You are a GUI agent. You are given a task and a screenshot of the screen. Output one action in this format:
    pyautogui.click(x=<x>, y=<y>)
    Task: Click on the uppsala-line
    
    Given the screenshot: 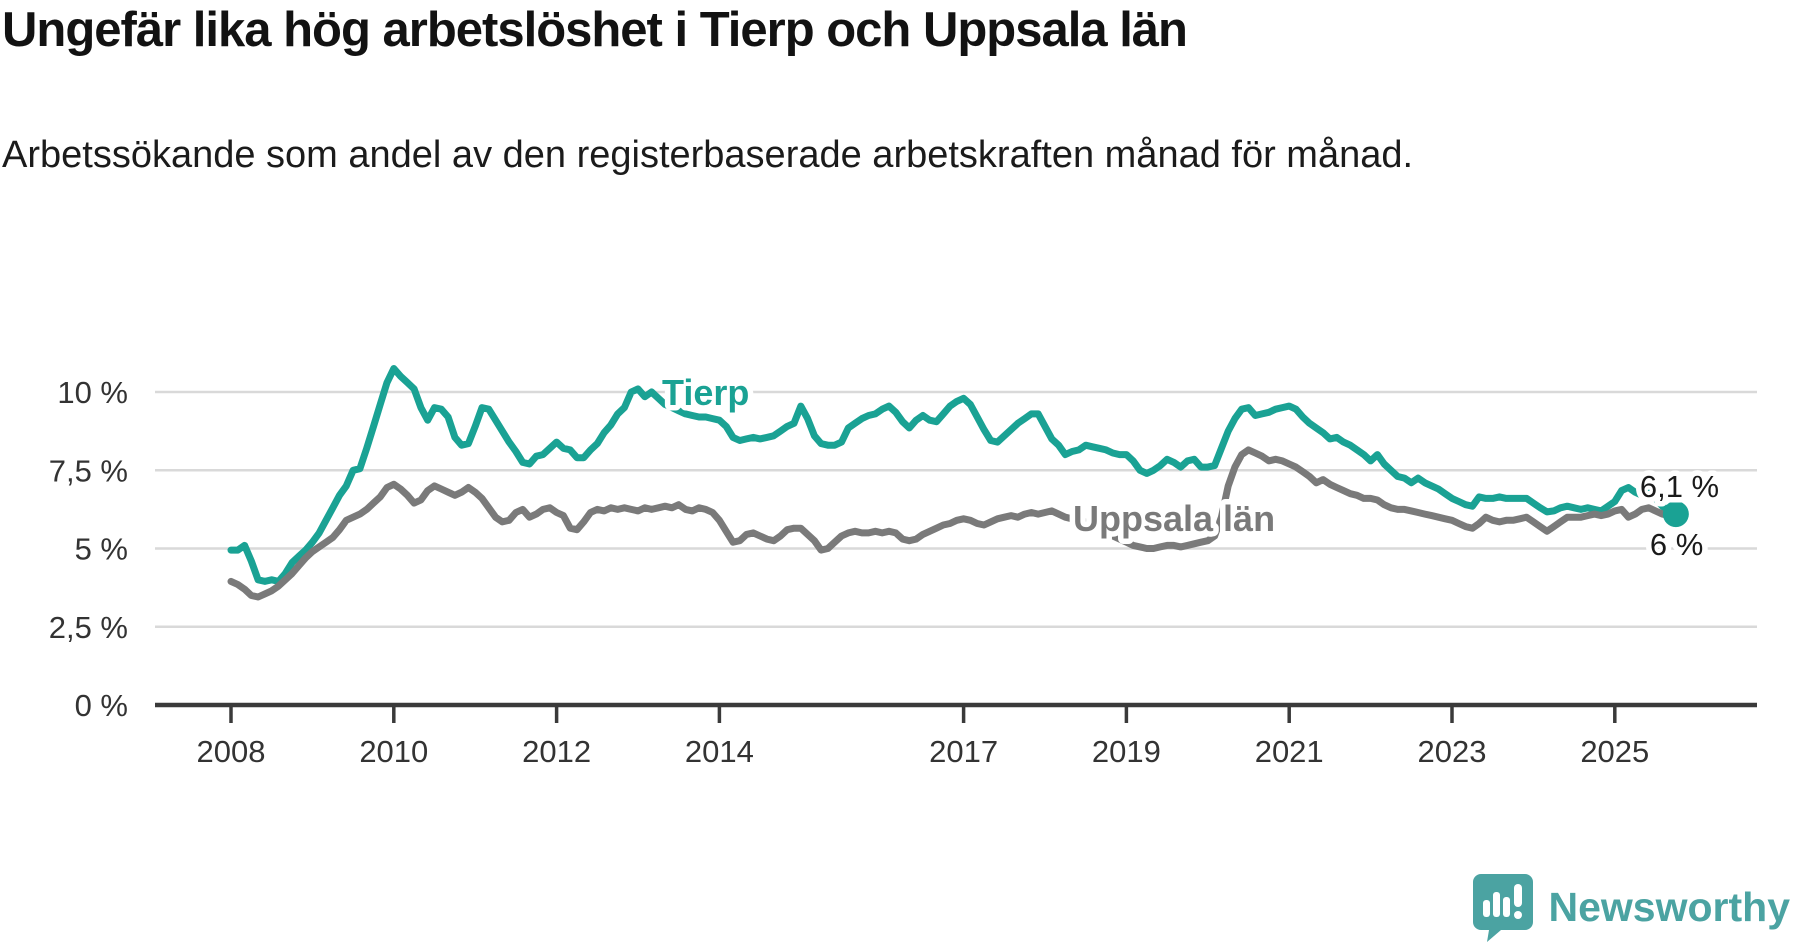 What is the action you would take?
    pyautogui.click(x=953, y=523)
    